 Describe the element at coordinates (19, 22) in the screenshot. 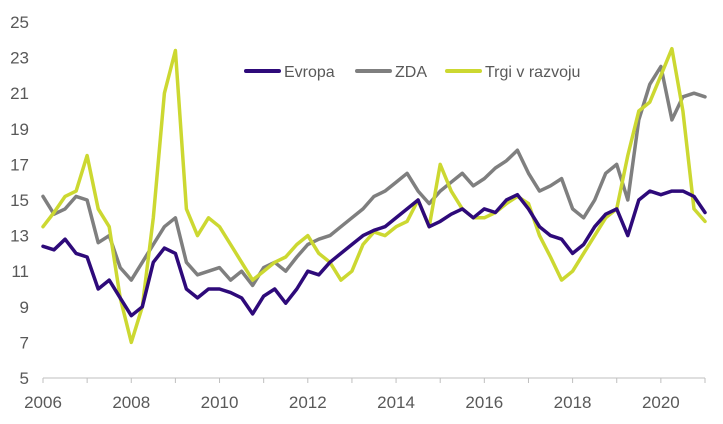

I see `y-tick-label: 25` at that location.